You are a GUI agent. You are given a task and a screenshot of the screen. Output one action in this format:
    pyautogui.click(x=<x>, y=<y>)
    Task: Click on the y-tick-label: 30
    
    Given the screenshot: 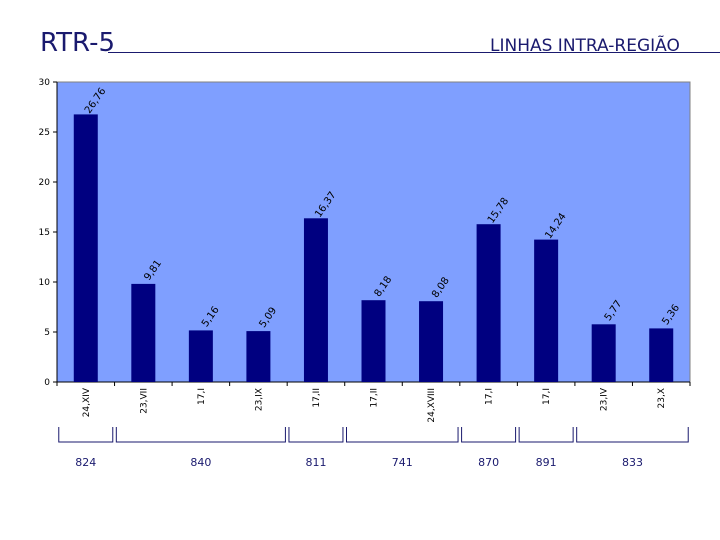 What is the action you would take?
    pyautogui.click(x=45, y=83)
    